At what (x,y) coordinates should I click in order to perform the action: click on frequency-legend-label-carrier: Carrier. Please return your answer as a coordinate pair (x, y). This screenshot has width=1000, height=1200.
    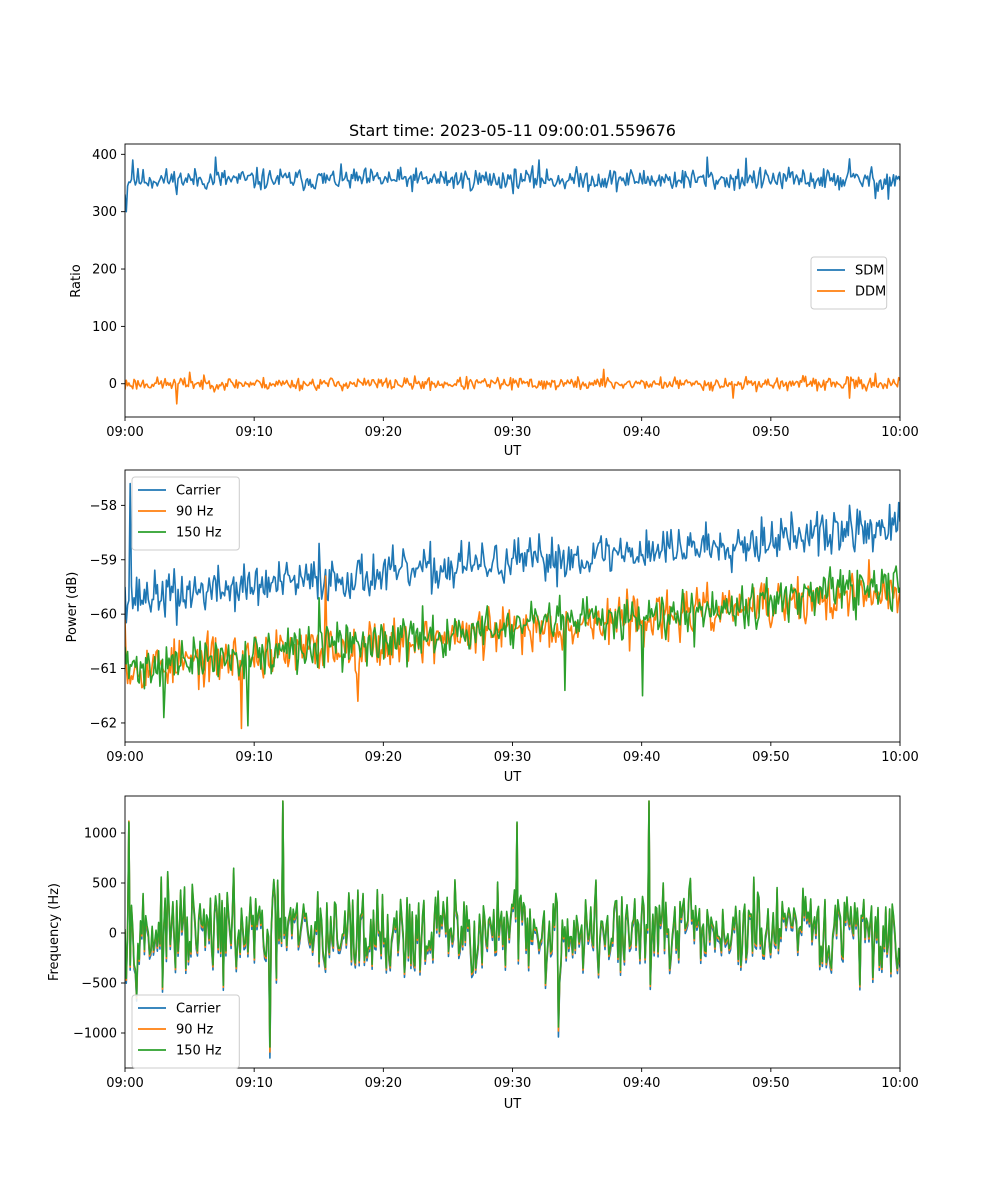
    Looking at the image, I should click on (198, 1009).